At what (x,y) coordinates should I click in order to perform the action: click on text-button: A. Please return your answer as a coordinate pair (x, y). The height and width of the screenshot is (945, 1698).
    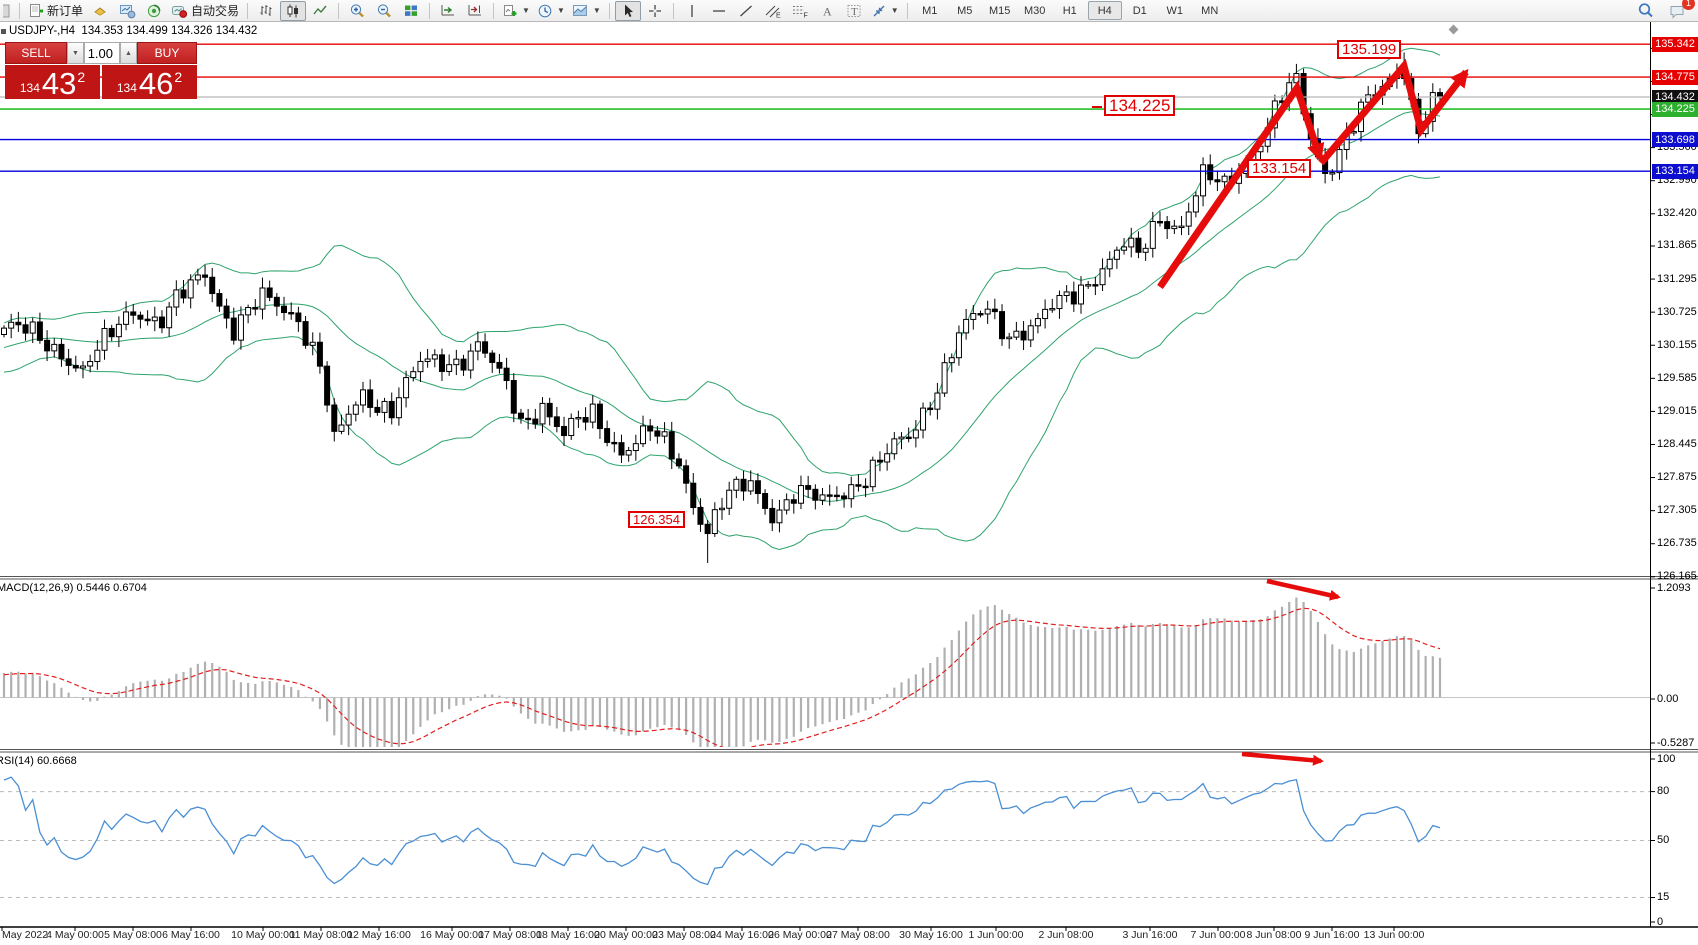
    Looking at the image, I should click on (827, 11).